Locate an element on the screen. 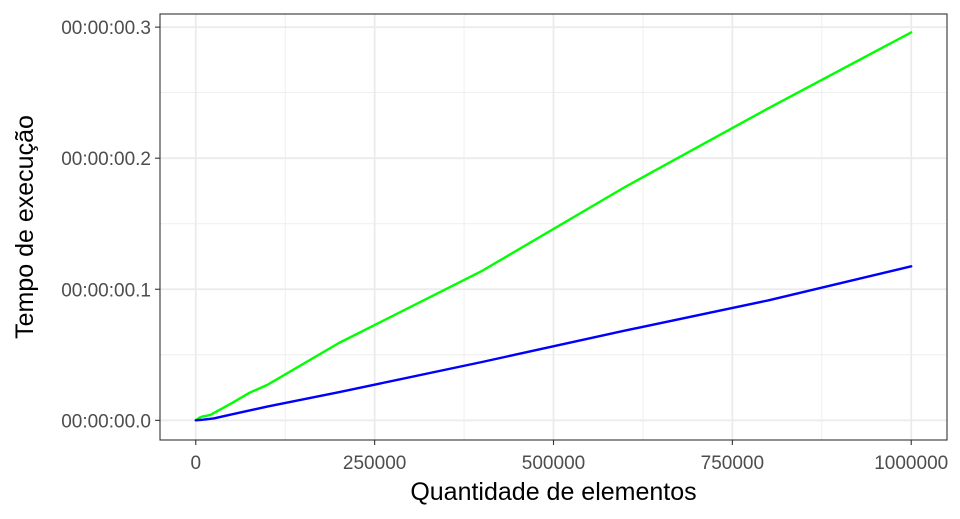 Image resolution: width=960 pixels, height=519 pixels. x-axis: 0 250000 500000 750000 1000000 is located at coordinates (569, 457).